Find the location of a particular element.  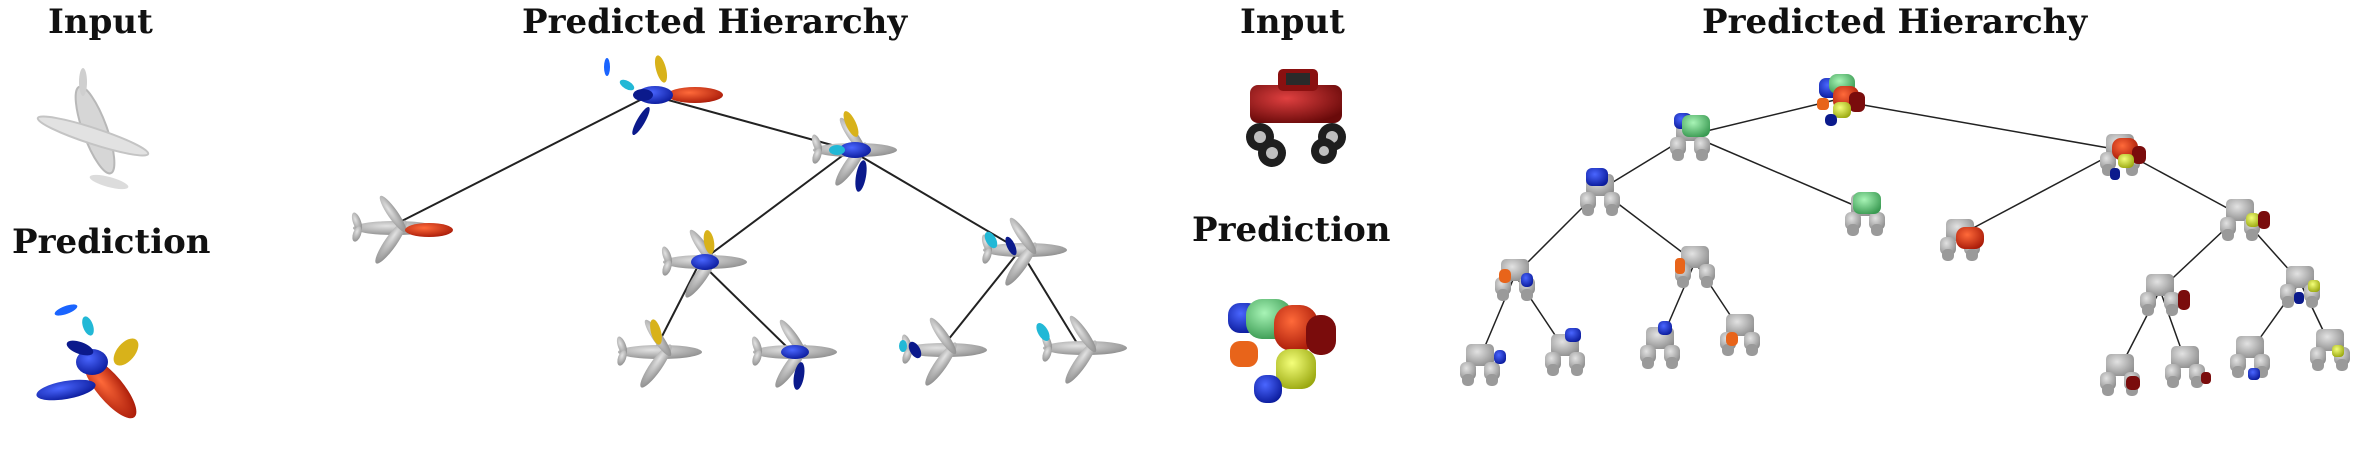

truck-node-l2-c is located at coordinates (1962, 240).